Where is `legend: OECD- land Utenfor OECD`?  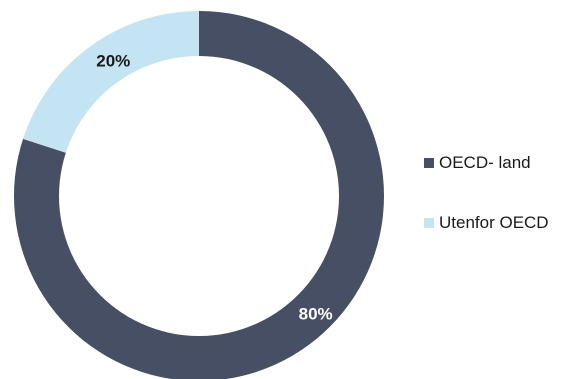
legend: OECD- land Utenfor OECD is located at coordinates (499, 210).